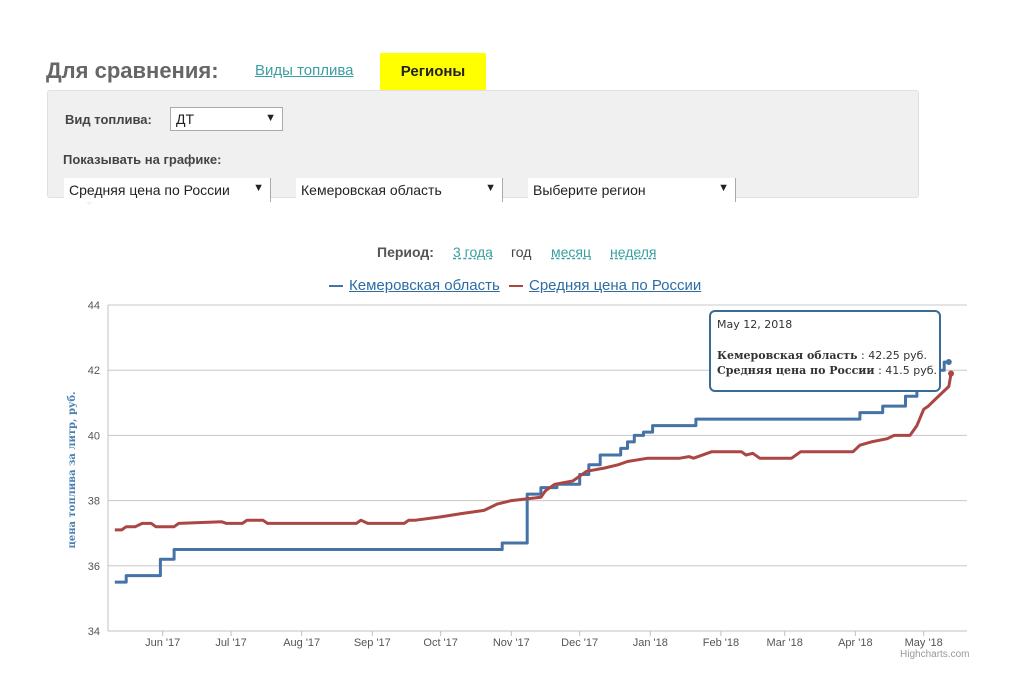 The height and width of the screenshot is (681, 1021). I want to click on legend-label: Кемеровская область, so click(424, 285).